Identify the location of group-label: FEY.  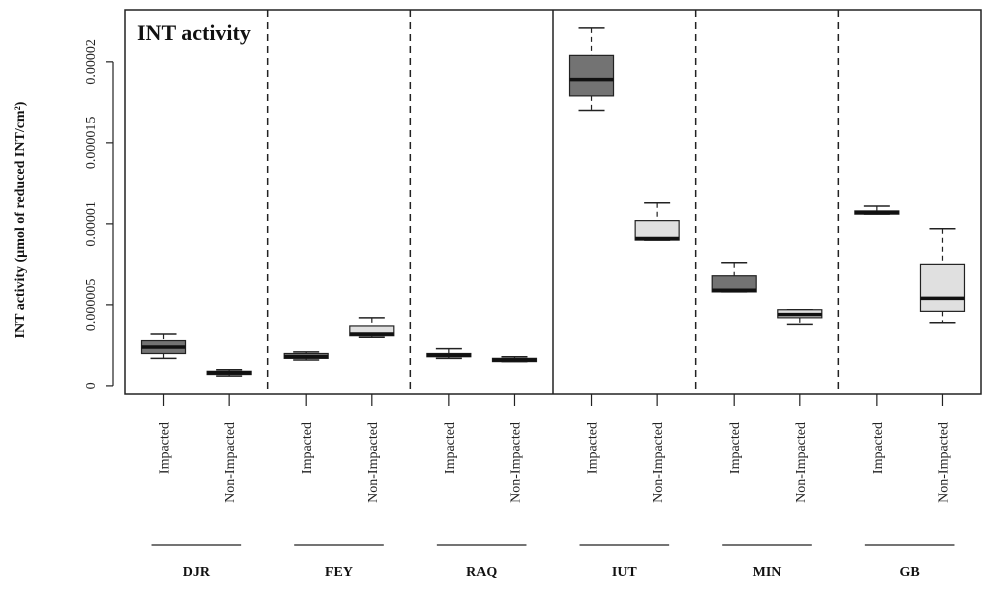
(339, 572).